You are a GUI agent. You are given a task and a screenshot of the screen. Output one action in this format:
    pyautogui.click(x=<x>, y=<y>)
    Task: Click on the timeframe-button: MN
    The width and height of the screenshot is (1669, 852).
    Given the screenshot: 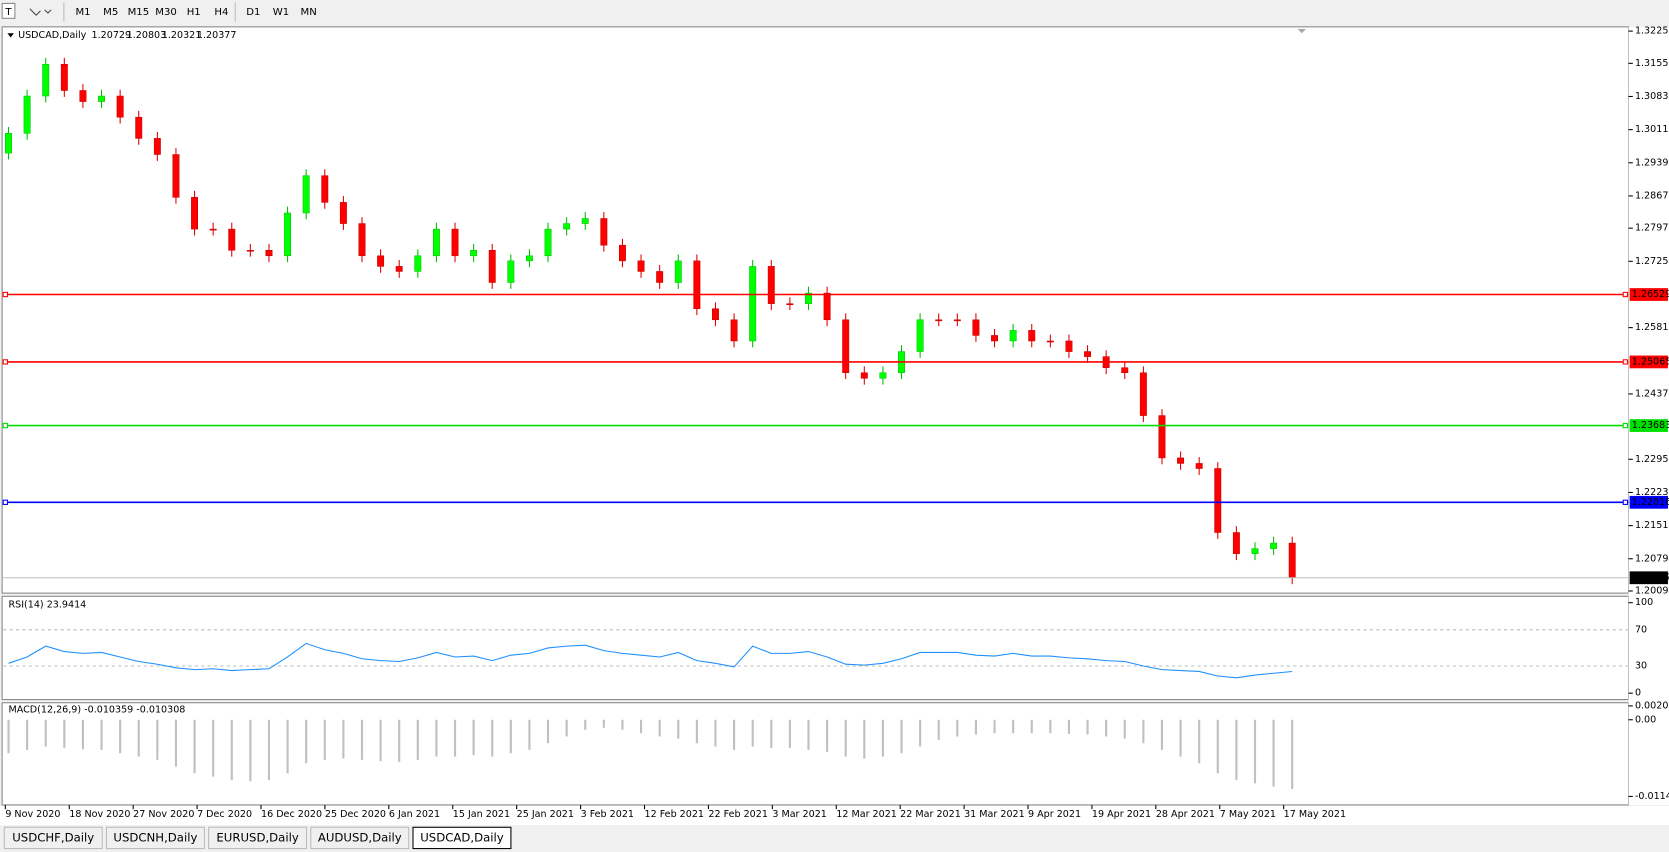 What is the action you would take?
    pyautogui.click(x=309, y=12)
    